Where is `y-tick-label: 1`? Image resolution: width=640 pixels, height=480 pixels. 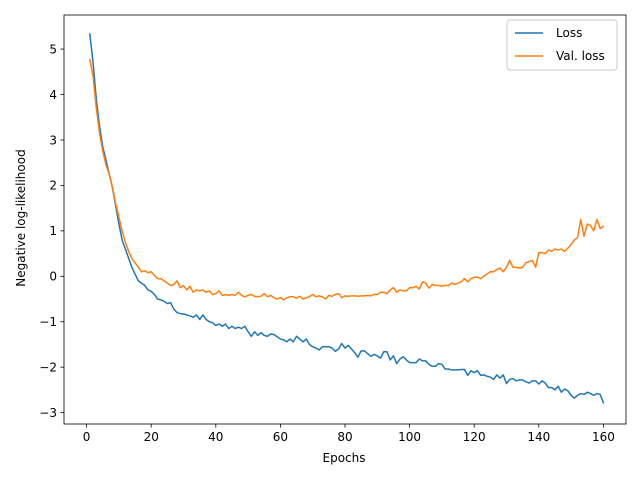
y-tick-label: 1 is located at coordinates (53, 231).